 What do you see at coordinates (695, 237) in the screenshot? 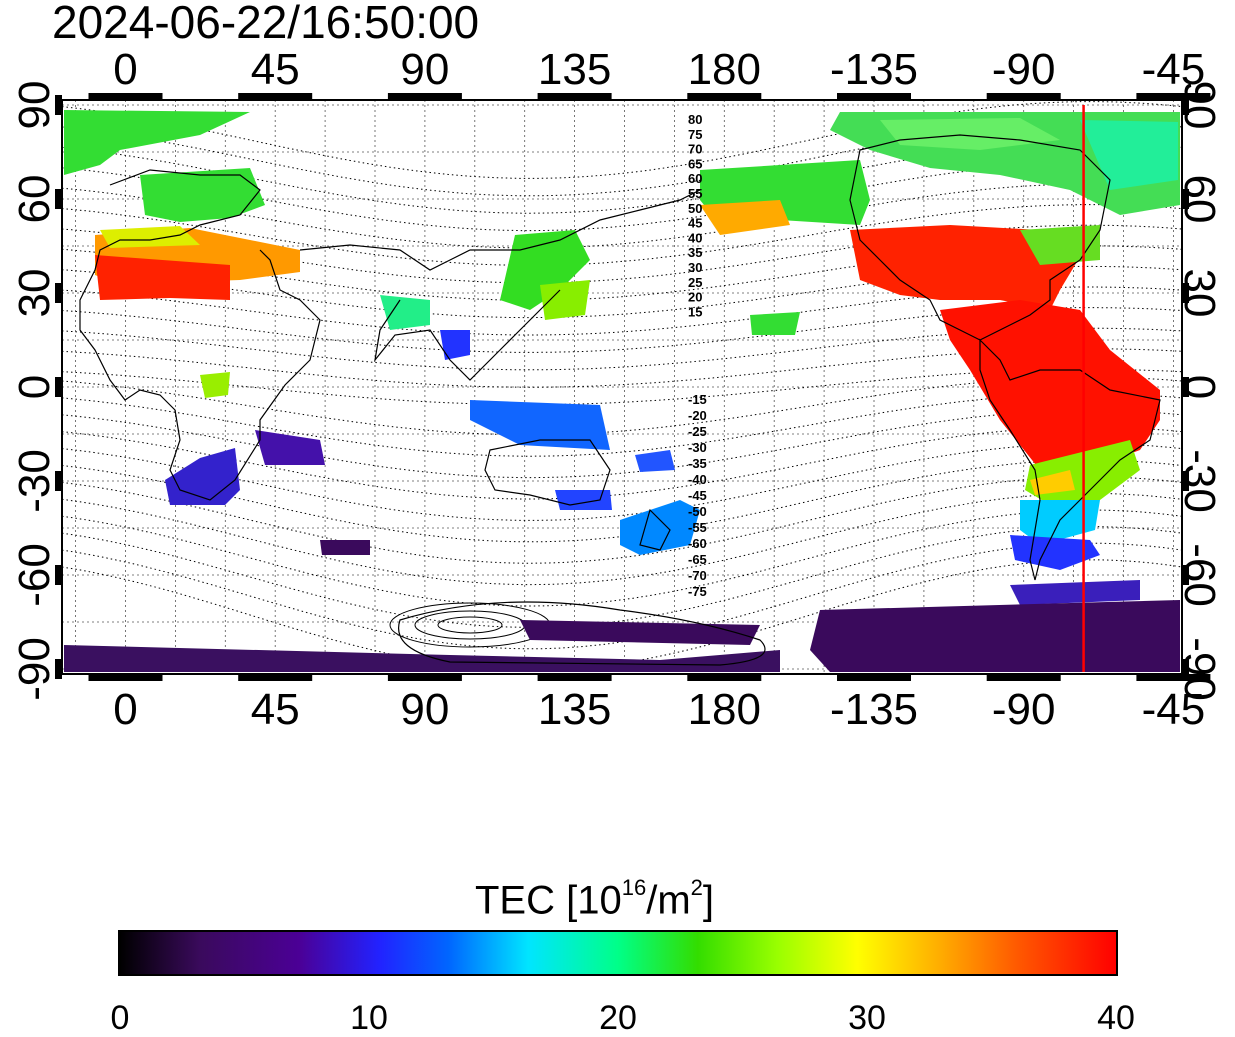
I see `contour-label: 40` at bounding box center [695, 237].